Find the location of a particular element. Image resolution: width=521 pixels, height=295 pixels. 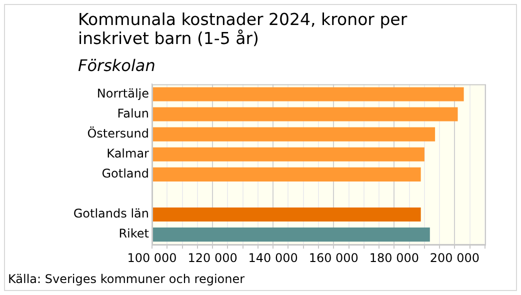

y-tick-label: Gotland is located at coordinates (125, 173).